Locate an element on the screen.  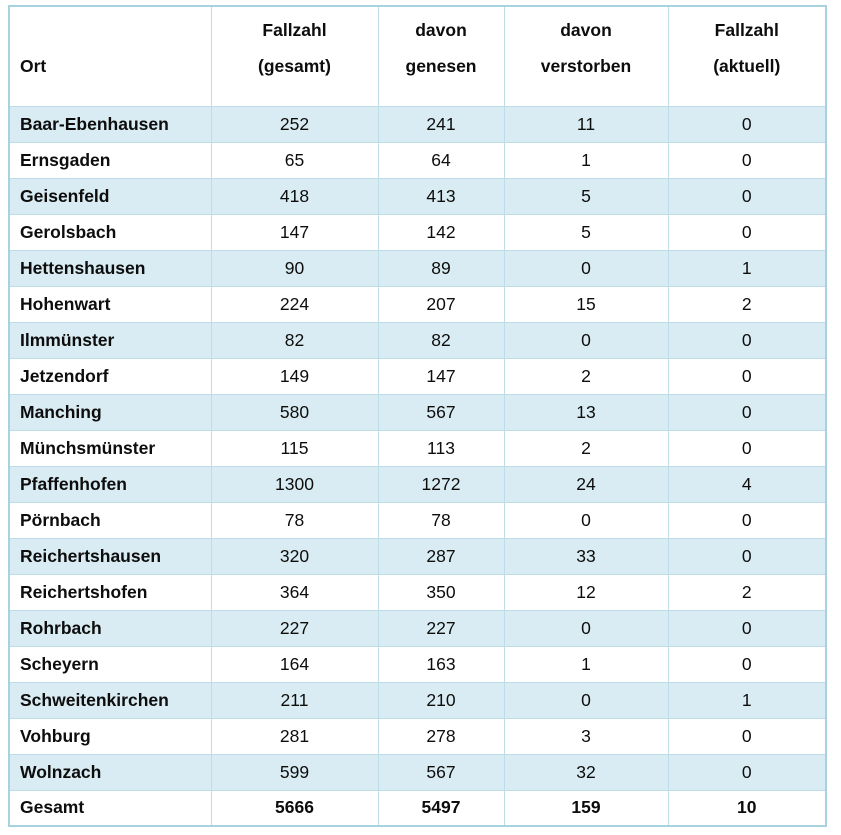
column-header-line2: (aktuell) is located at coordinates (747, 66).